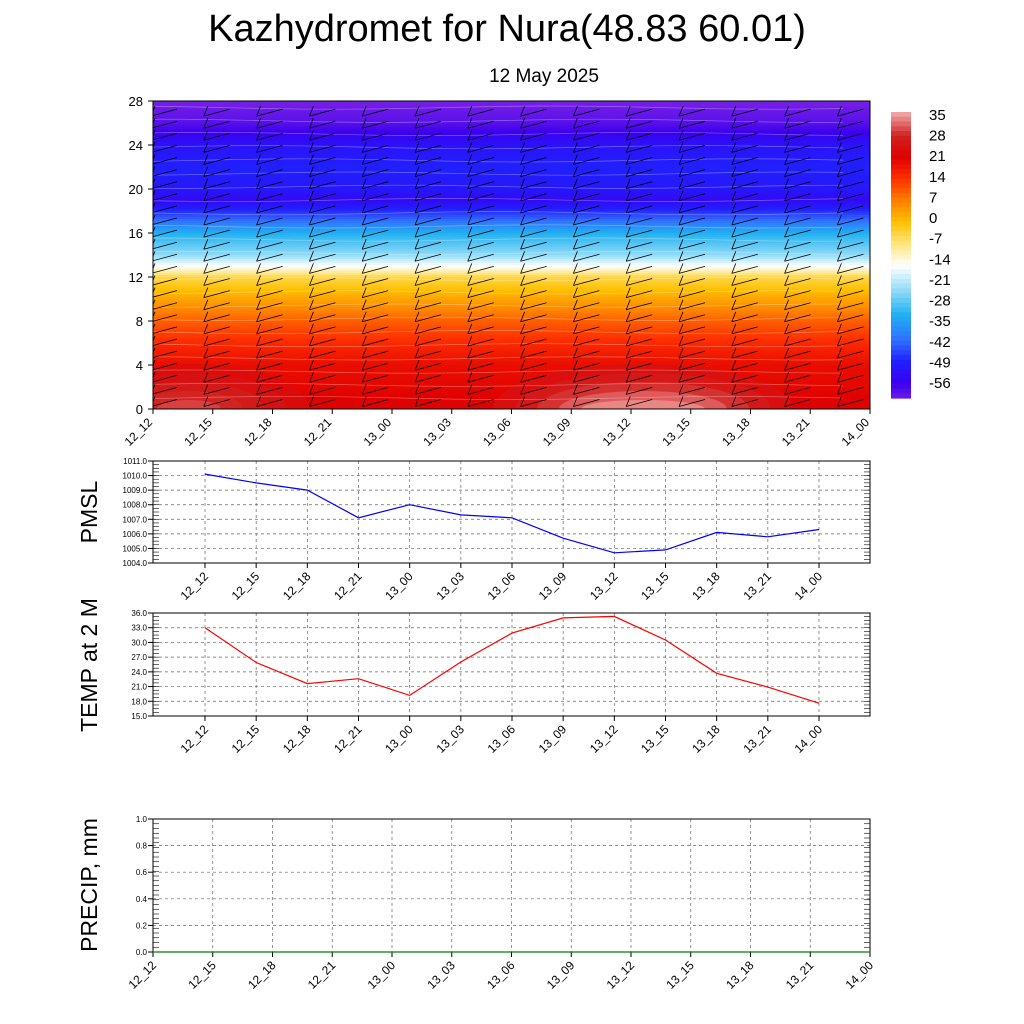 The width and height of the screenshot is (1024, 1024). What do you see at coordinates (378, 432) in the screenshot?
I see `x-tick-label: 13_00` at bounding box center [378, 432].